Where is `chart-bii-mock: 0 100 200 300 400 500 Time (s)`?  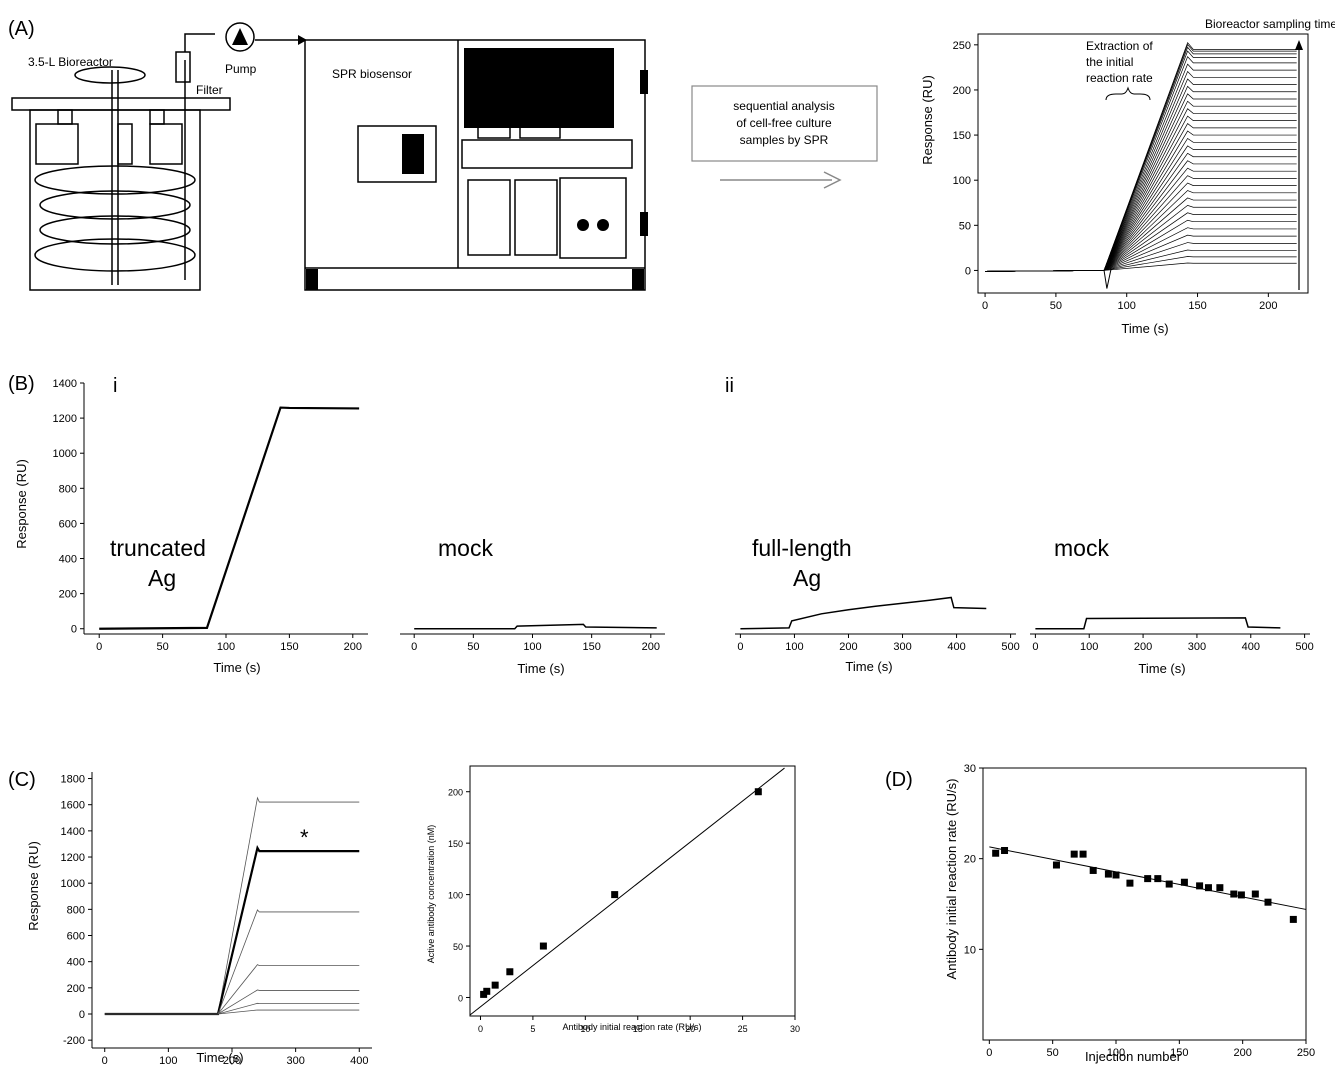
chart-bii-mock: 0 100 200 300 400 500 Time (s) is located at coordinates (1172, 646).